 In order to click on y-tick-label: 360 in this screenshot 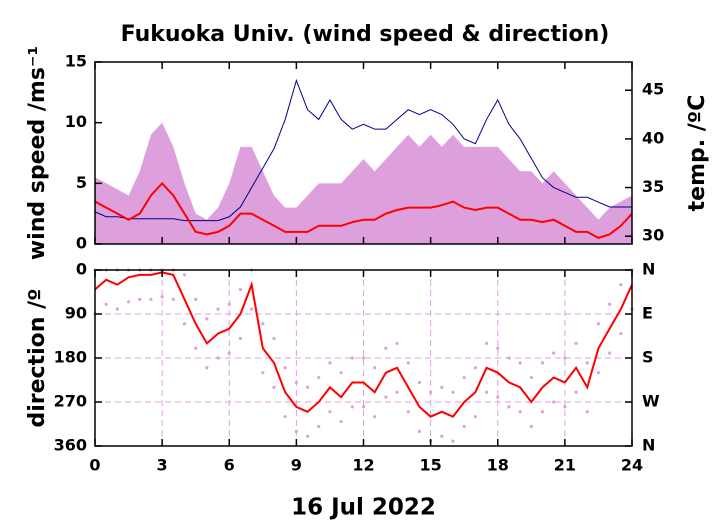, I will do `click(70, 445)`.